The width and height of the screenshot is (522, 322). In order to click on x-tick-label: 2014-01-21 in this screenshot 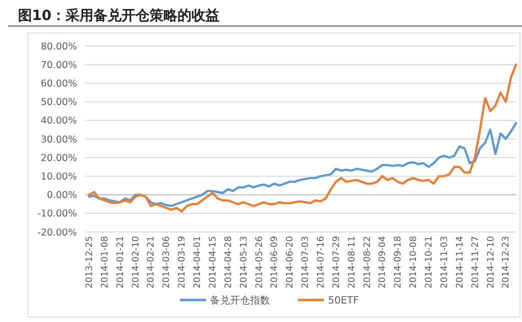, I will do `click(121, 262)`.